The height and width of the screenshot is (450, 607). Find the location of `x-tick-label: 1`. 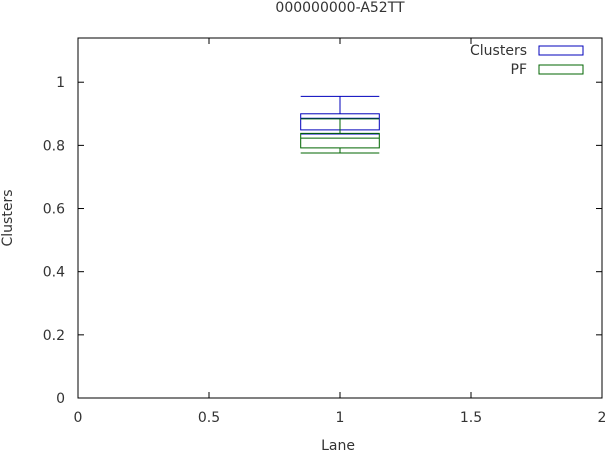

x-tick-label: 1 is located at coordinates (340, 418).